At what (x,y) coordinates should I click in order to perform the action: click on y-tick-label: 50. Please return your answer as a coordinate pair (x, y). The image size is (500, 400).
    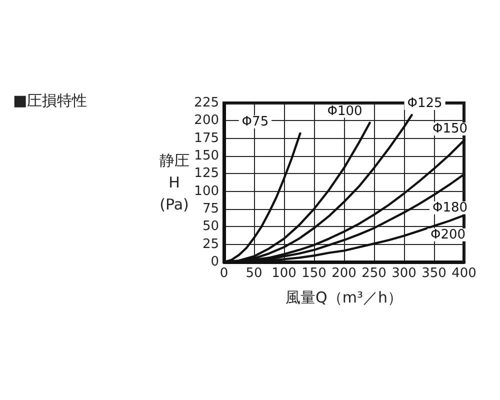
    Looking at the image, I should click on (210, 226).